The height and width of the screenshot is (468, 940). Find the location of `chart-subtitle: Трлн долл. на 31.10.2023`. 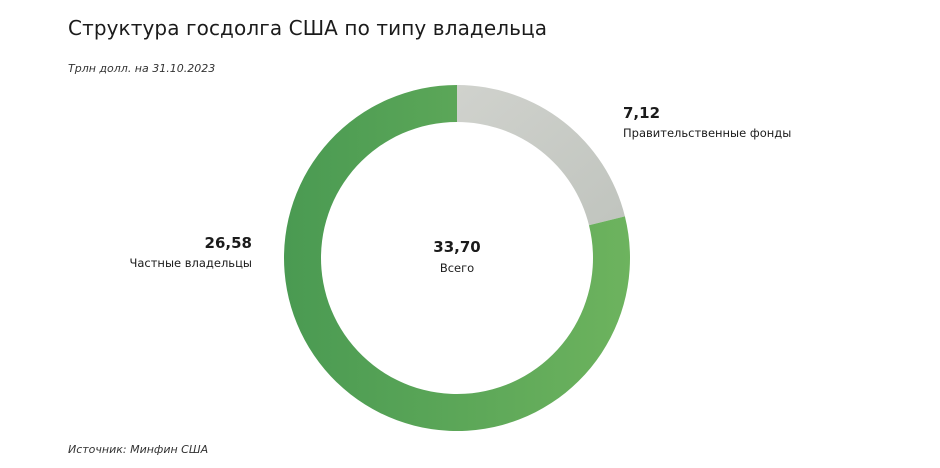

chart-subtitle: Трлн долл. на 31.10.2023 is located at coordinates (142, 68).